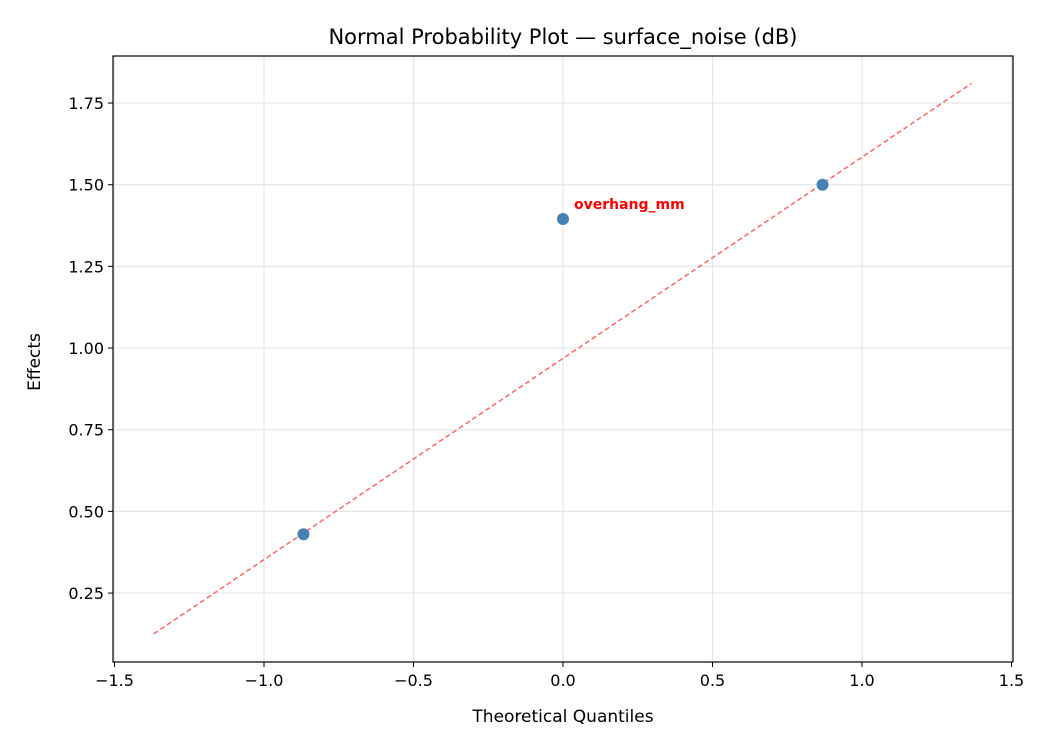 The width and height of the screenshot is (1050, 754). I want to click on x-tick-label: 1.5, so click(1011, 680).